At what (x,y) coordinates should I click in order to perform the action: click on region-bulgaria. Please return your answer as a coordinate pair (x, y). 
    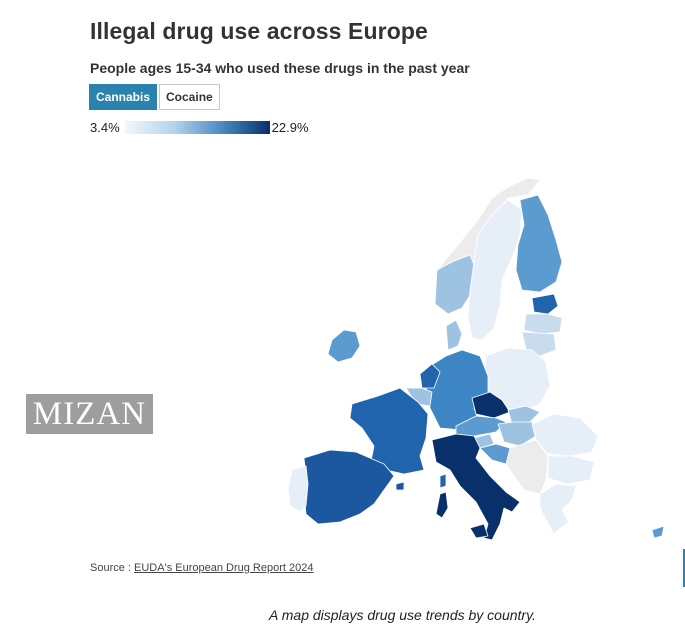
    Looking at the image, I should click on (571, 470).